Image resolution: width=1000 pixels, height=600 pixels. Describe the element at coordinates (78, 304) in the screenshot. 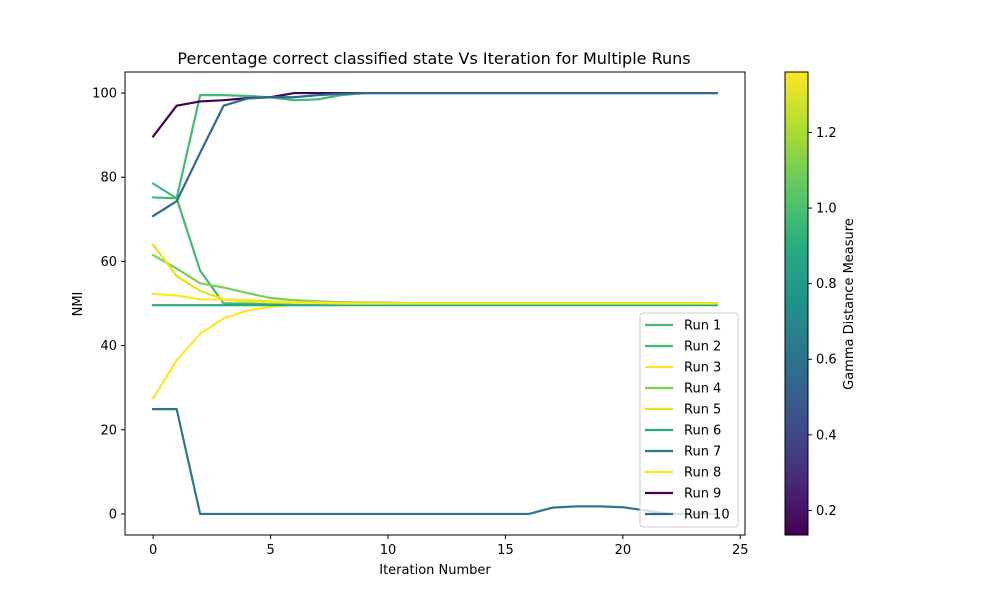

I see `y-axis-label: NMI` at that location.